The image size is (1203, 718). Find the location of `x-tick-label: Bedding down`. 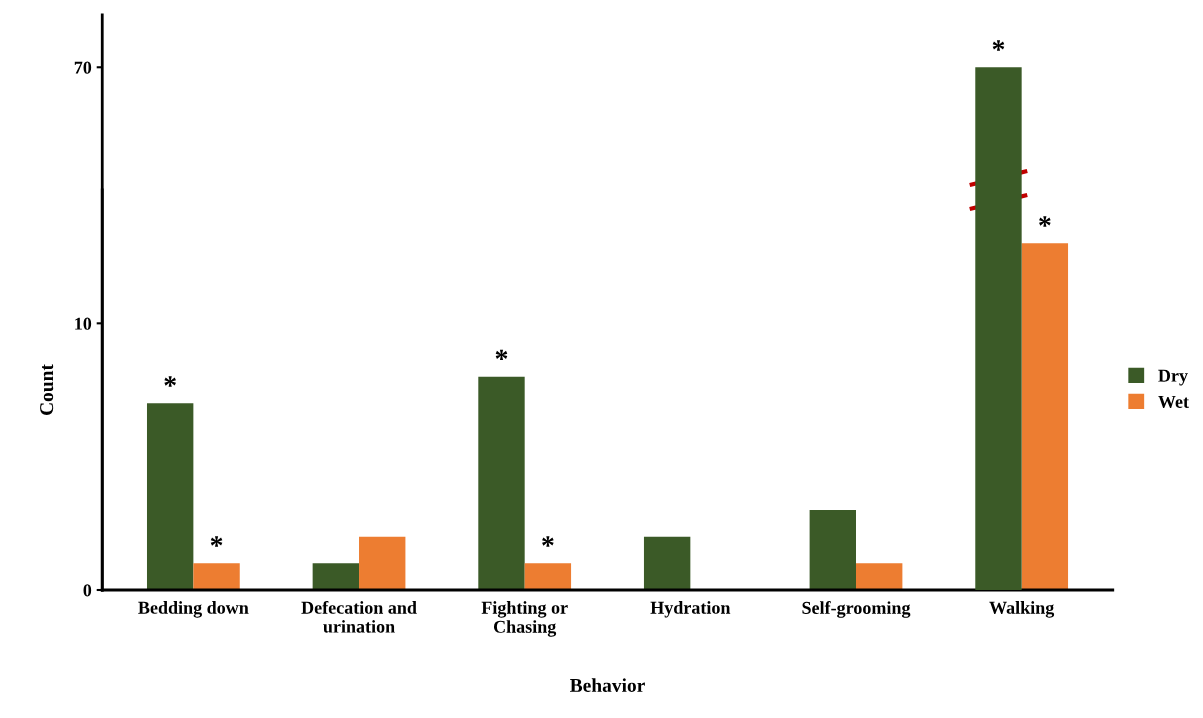

x-tick-label: Bedding down is located at coordinates (193, 609).